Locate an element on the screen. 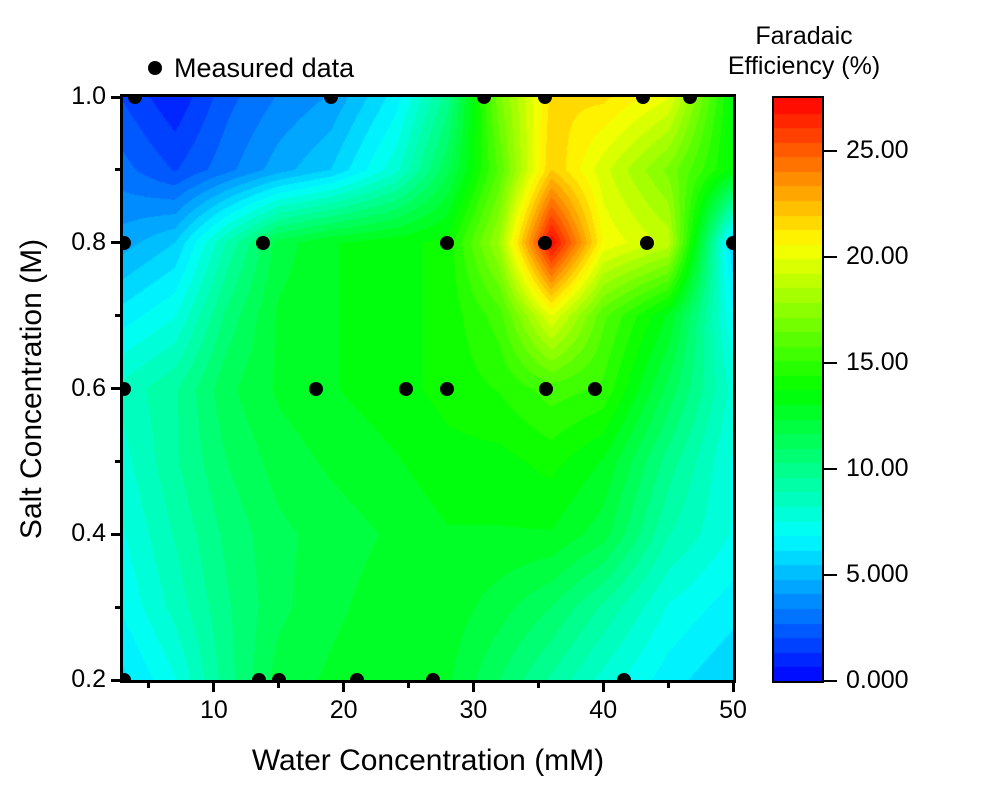 This screenshot has height=808, width=988. colorbar-title-line2: Efficiency (%) is located at coordinates (804, 66).